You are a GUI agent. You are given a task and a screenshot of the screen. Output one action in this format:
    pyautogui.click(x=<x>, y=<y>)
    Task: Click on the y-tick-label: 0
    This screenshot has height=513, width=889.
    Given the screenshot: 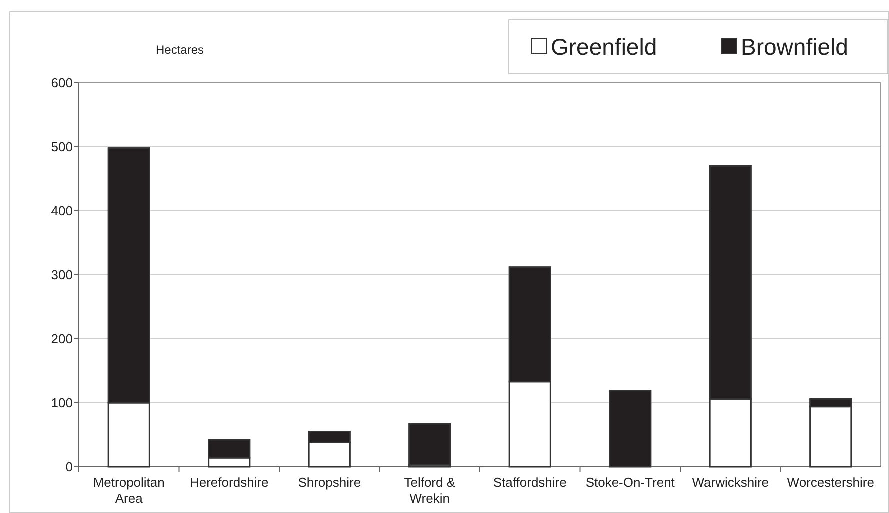 What is the action you would take?
    pyautogui.click(x=69, y=467)
    